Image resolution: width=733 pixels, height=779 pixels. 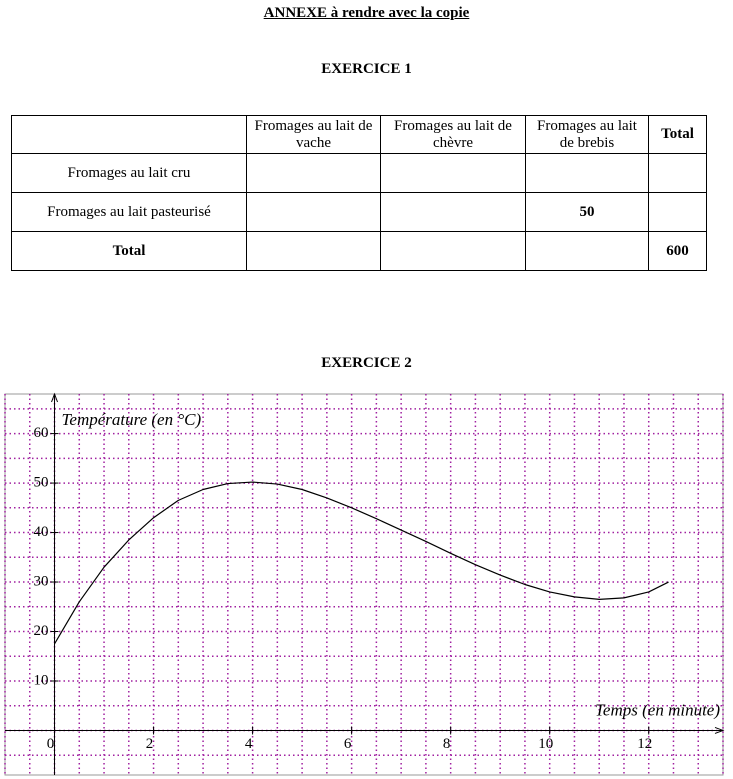 I want to click on x-axis-arrow, so click(x=719, y=730).